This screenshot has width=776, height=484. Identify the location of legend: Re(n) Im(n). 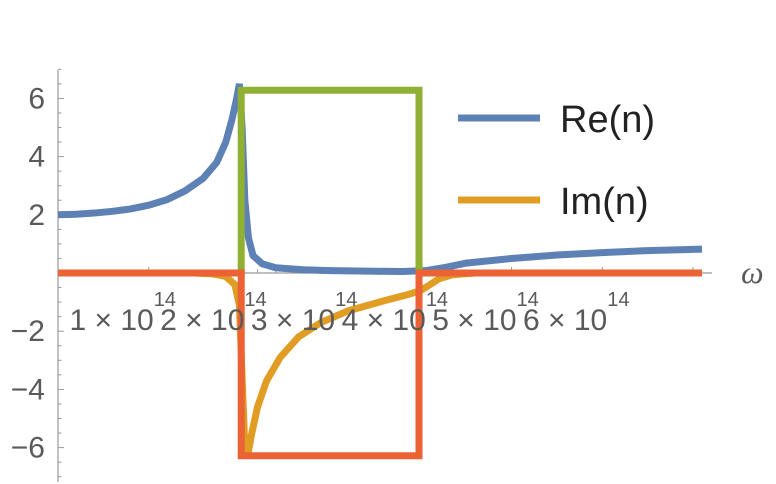
(556, 161).